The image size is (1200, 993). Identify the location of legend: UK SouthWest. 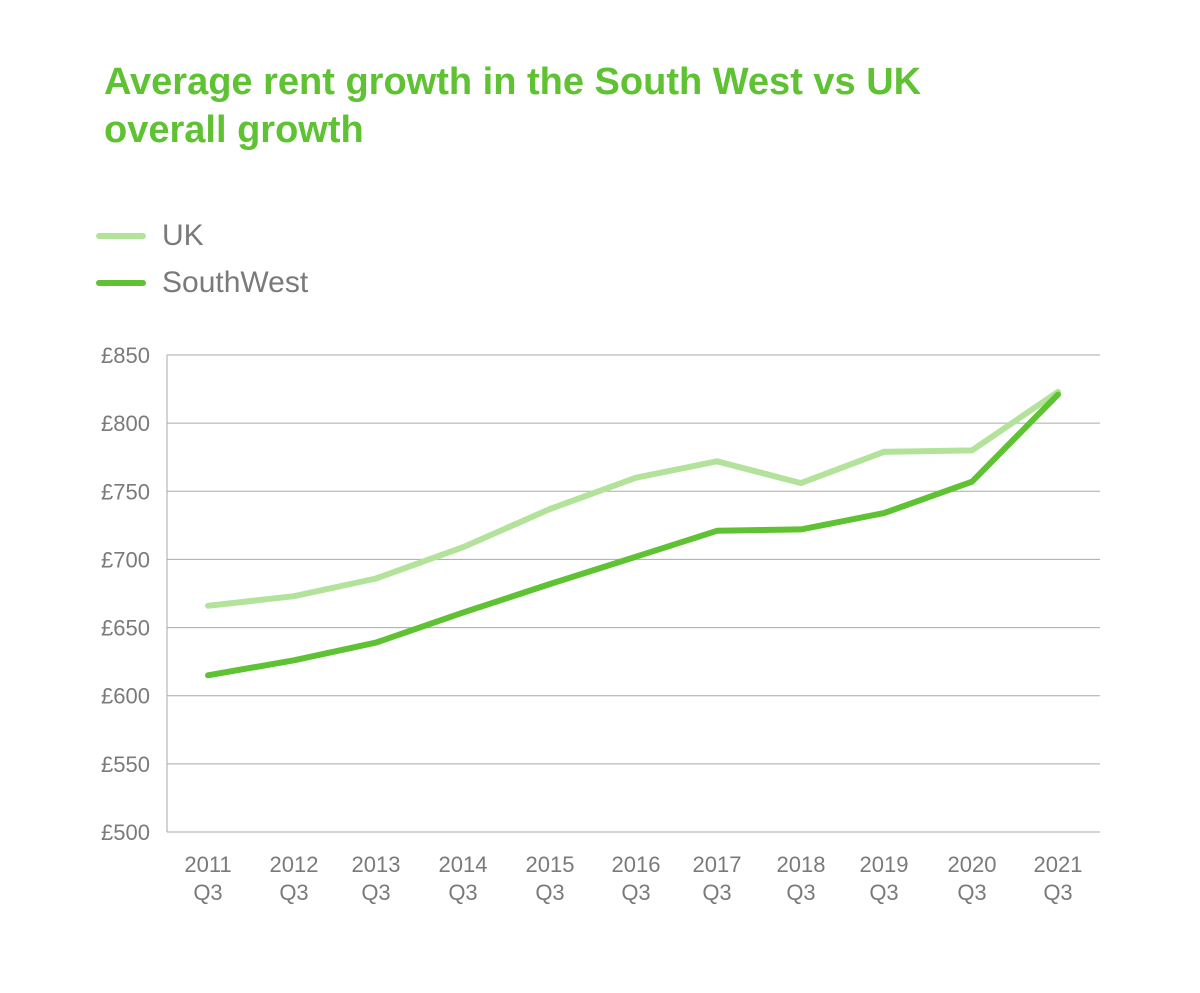
(202, 259).